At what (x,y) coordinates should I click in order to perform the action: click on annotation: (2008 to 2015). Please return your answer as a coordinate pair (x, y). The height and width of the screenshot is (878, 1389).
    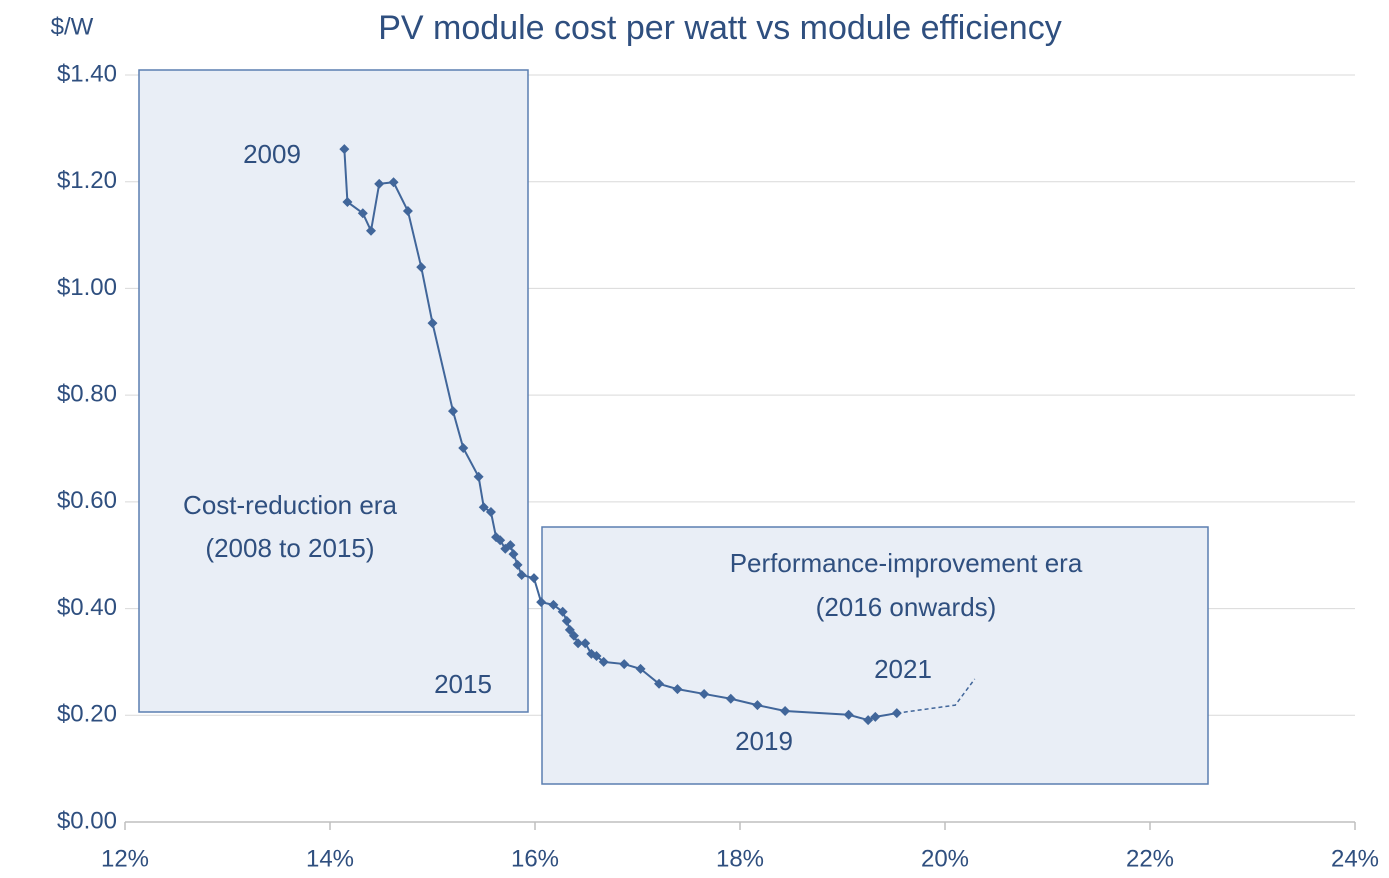
    Looking at the image, I should click on (289, 548).